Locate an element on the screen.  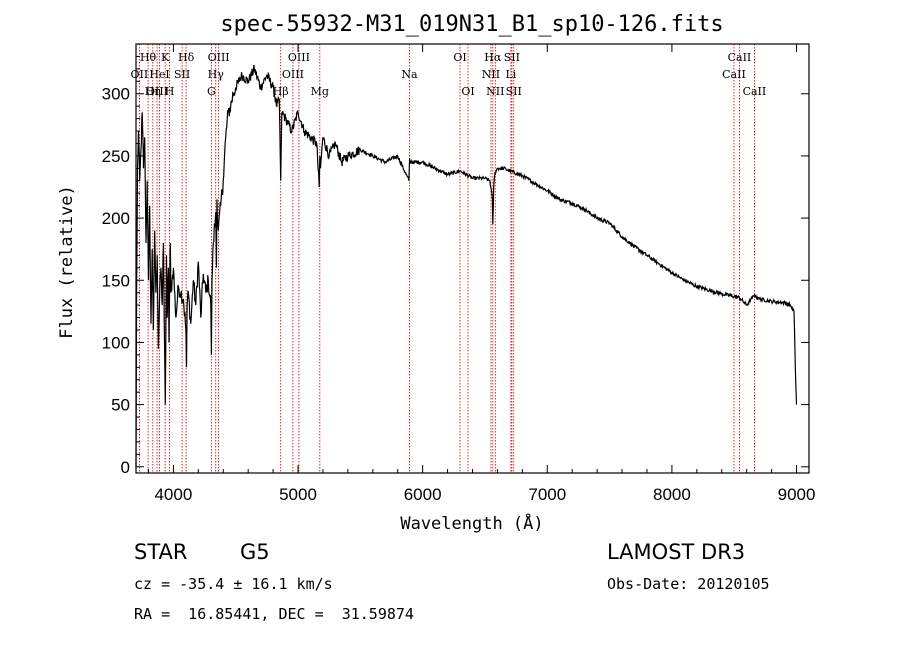
marker-label: Hδ is located at coordinates (186, 57).